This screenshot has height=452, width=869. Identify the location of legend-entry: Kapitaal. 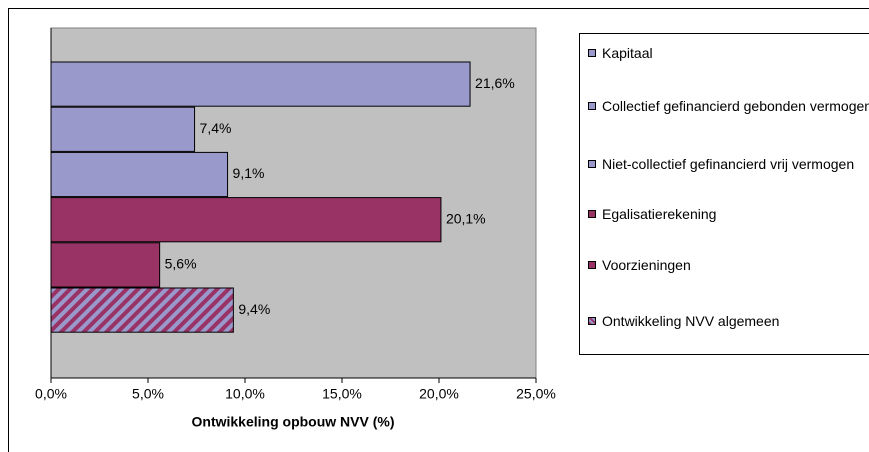
(728, 53).